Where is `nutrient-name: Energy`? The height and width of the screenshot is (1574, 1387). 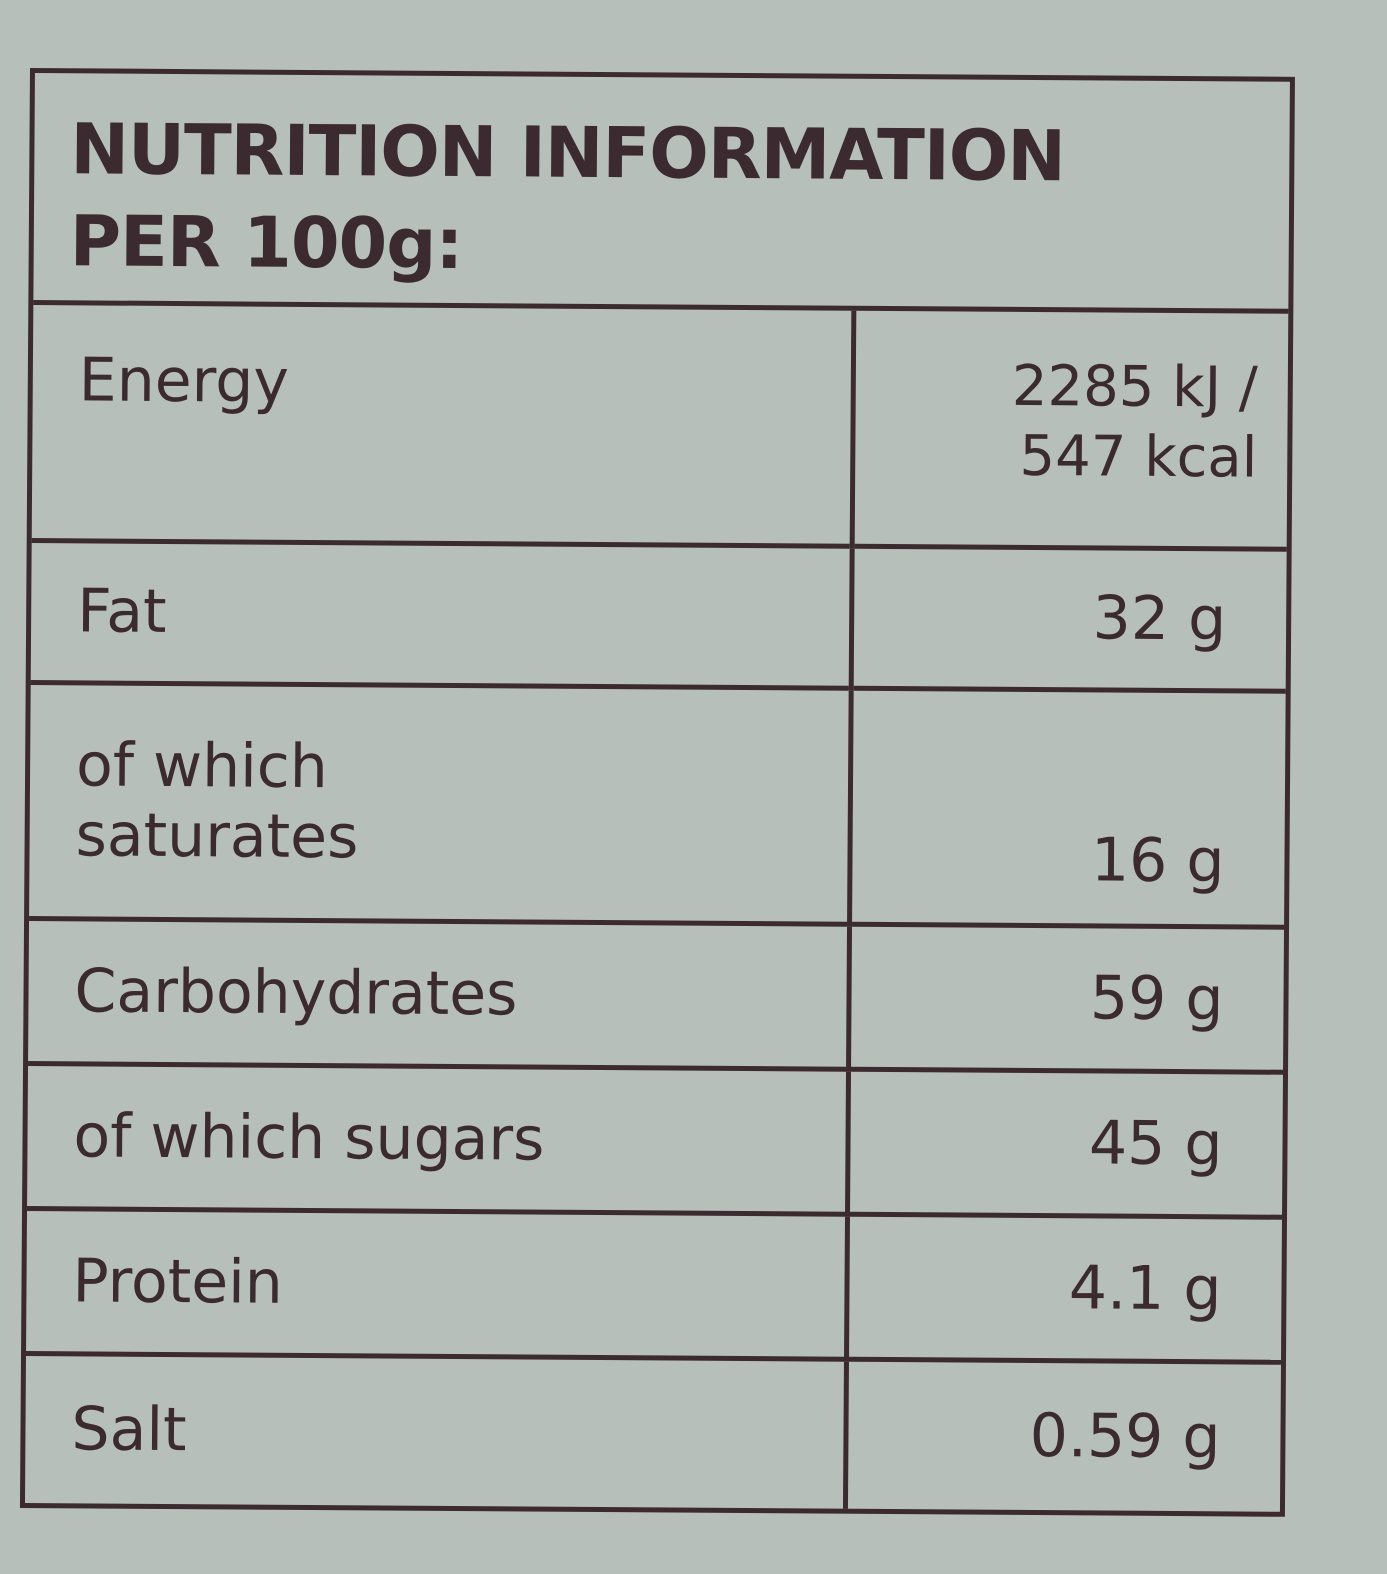 nutrient-name: Energy is located at coordinates (442, 425).